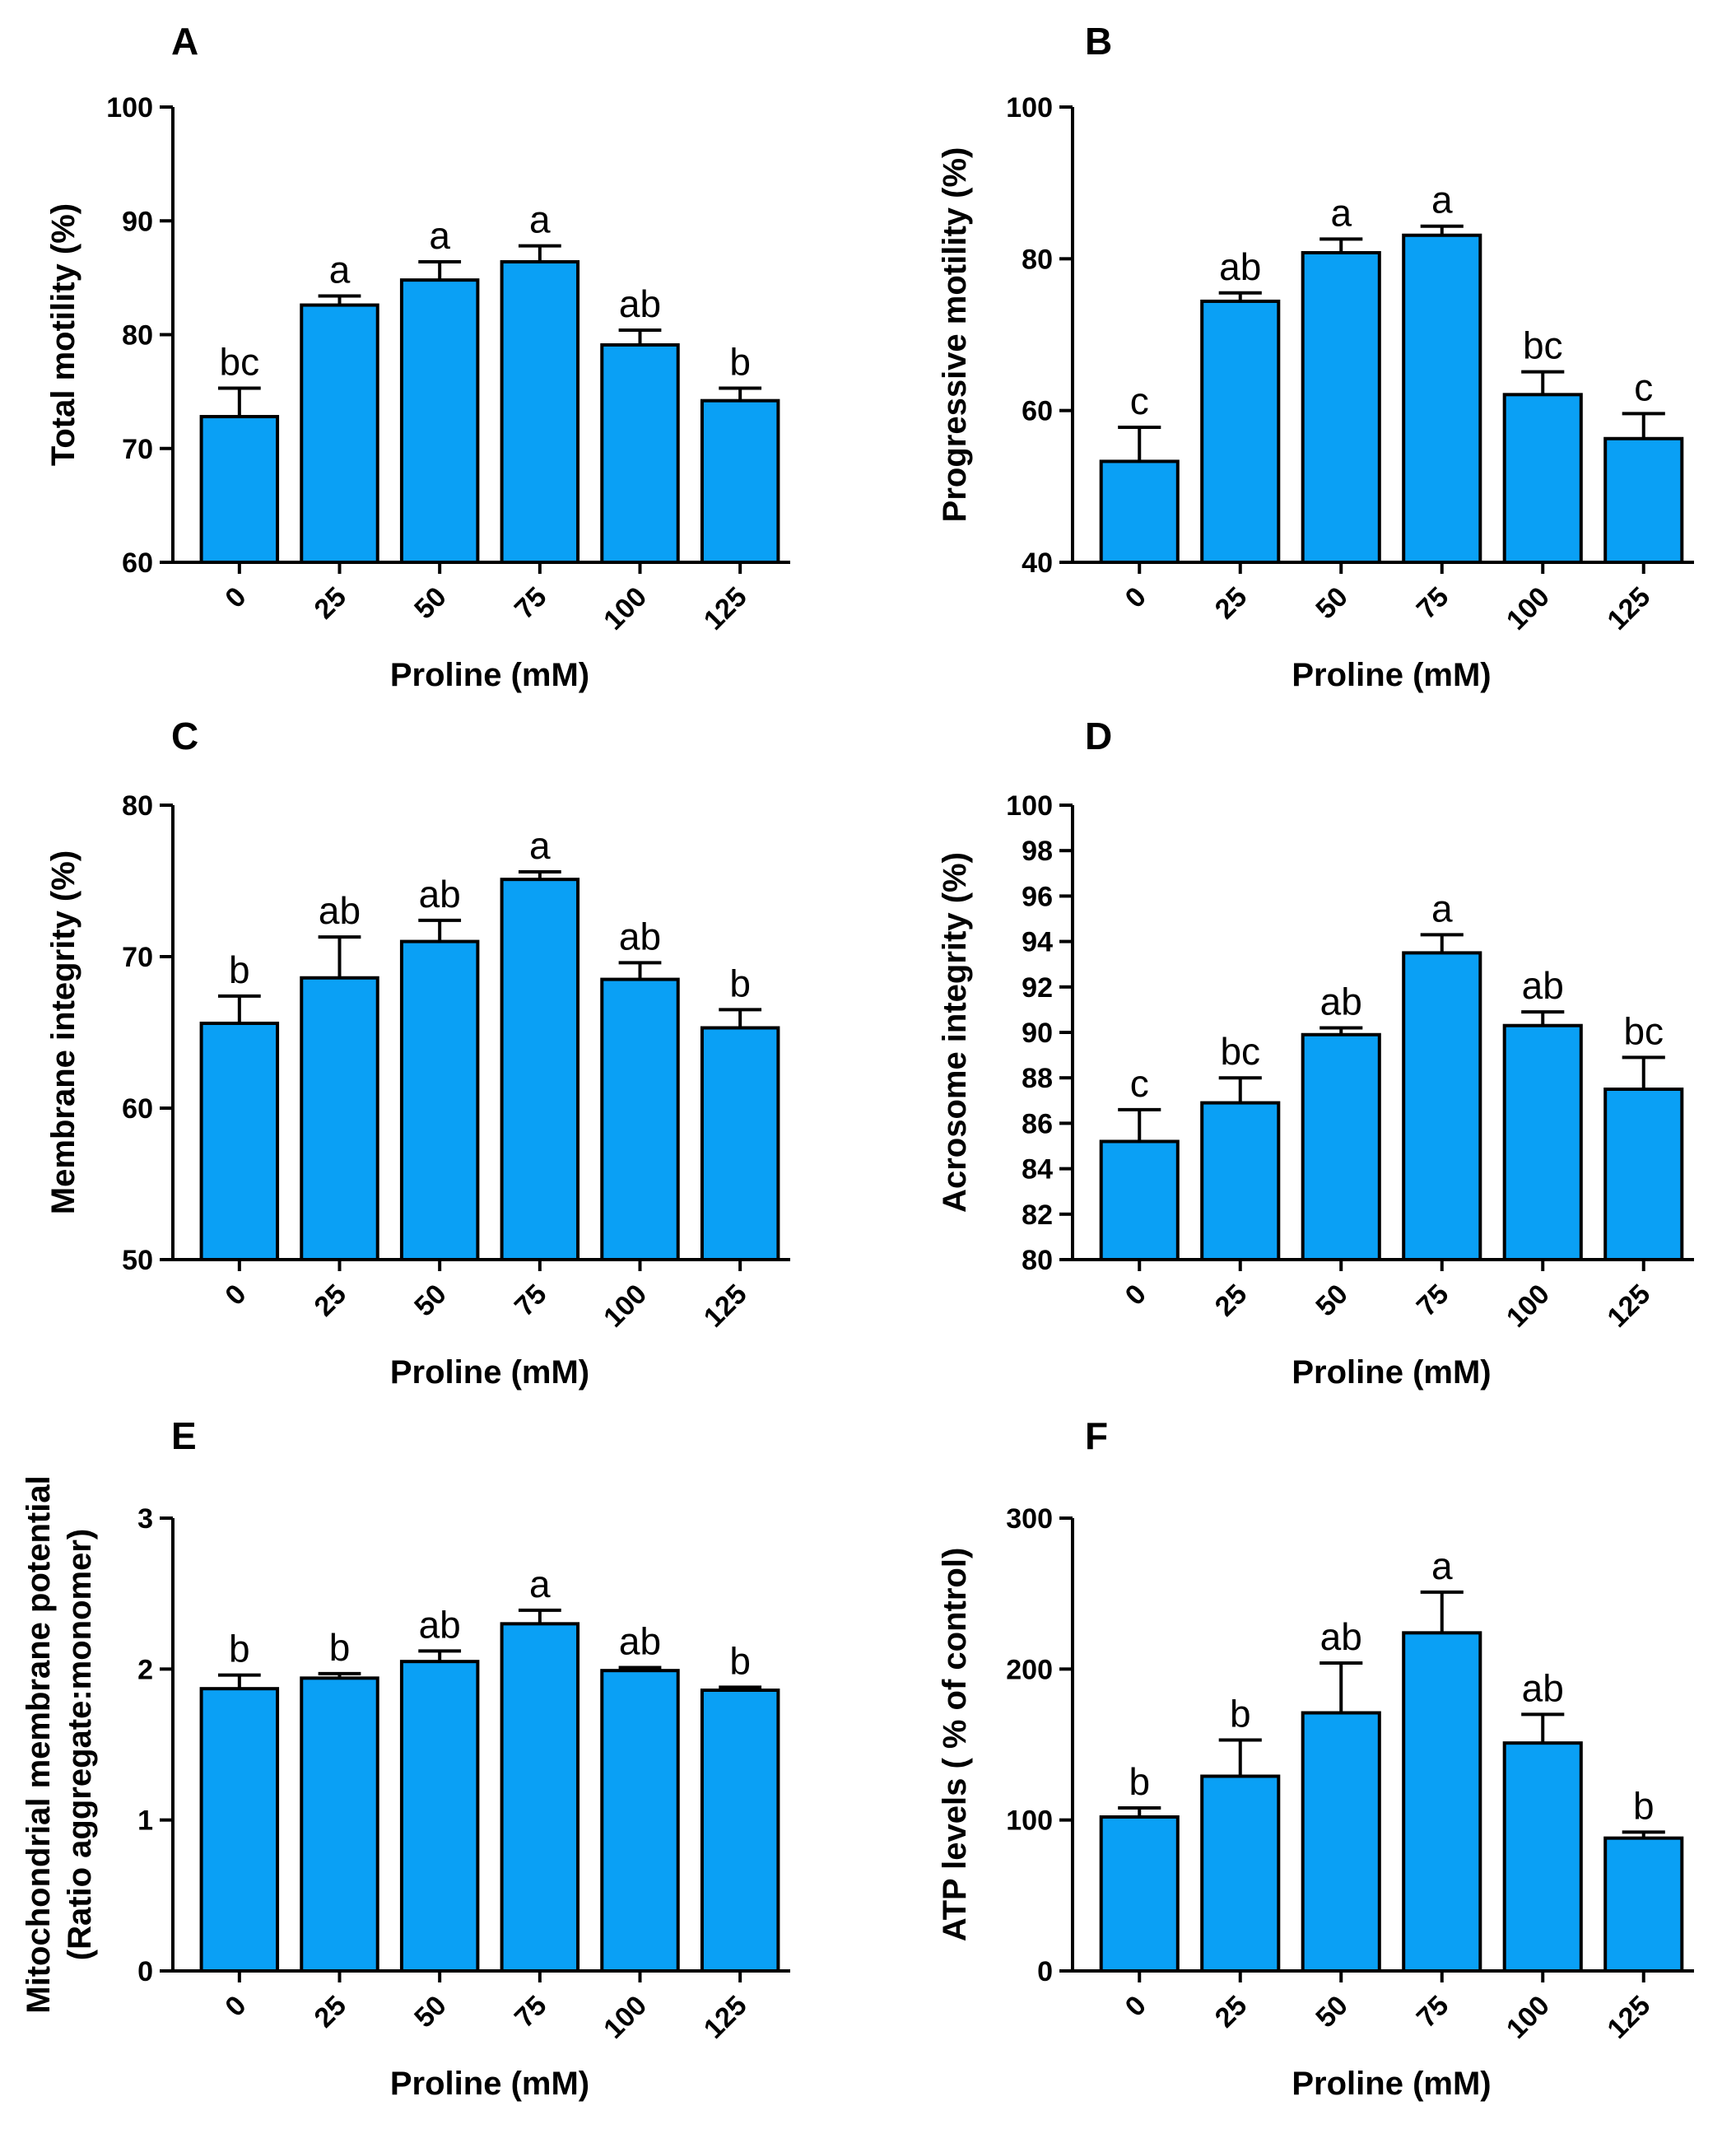  I want to click on y-axis-title: Total motility (%), so click(63, 334).